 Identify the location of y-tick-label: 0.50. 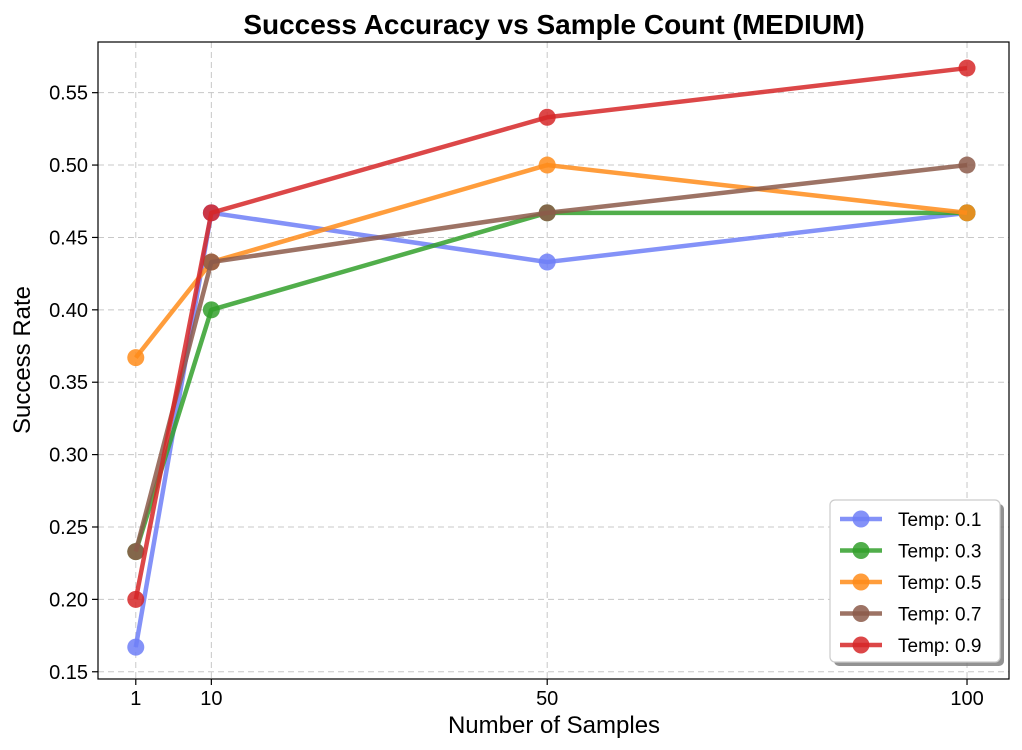
(68, 166).